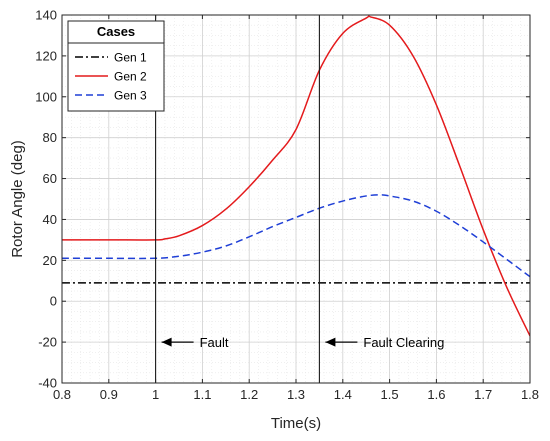 The width and height of the screenshot is (550, 441). What do you see at coordinates (296, 423) in the screenshot?
I see `x-axis-label: Time(s)` at bounding box center [296, 423].